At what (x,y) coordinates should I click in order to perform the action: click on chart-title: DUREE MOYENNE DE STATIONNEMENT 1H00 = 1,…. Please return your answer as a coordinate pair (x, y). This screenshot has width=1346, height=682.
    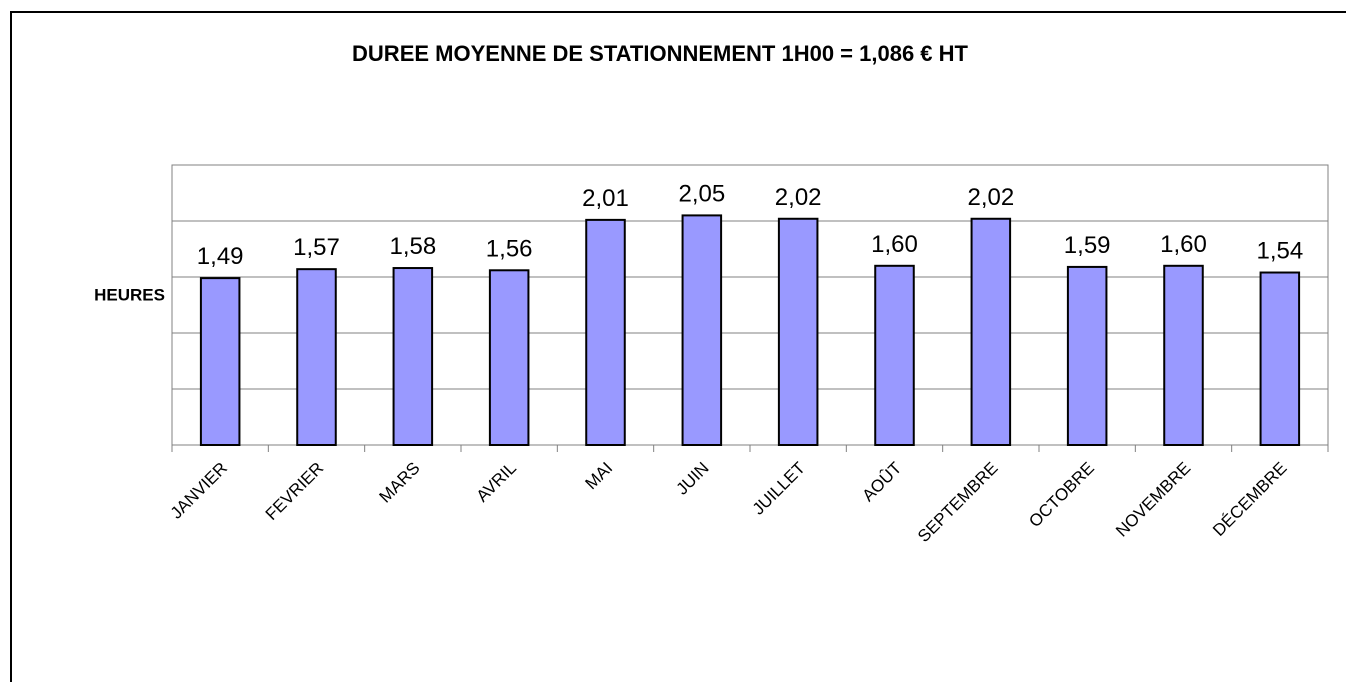
    Looking at the image, I should click on (660, 53).